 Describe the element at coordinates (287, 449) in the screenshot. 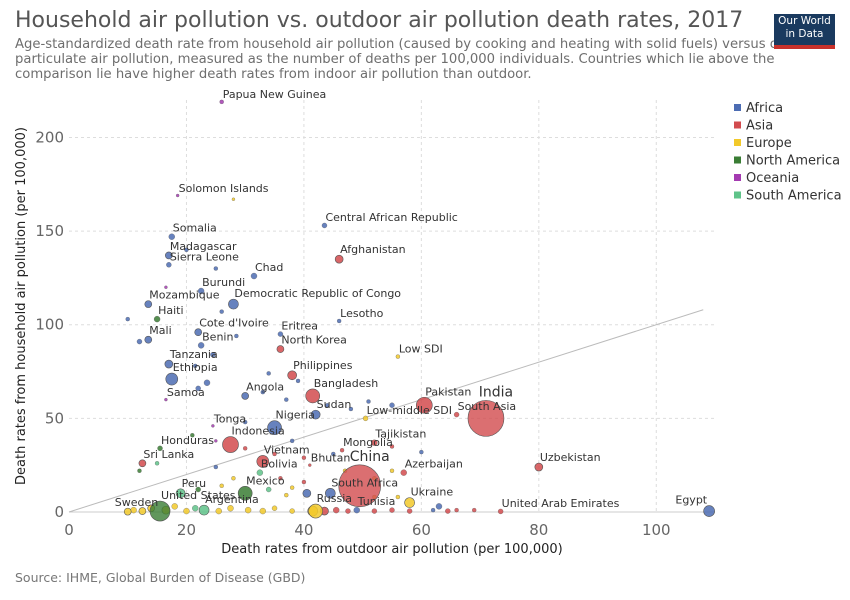

I see `point-label: Vietnam` at that location.